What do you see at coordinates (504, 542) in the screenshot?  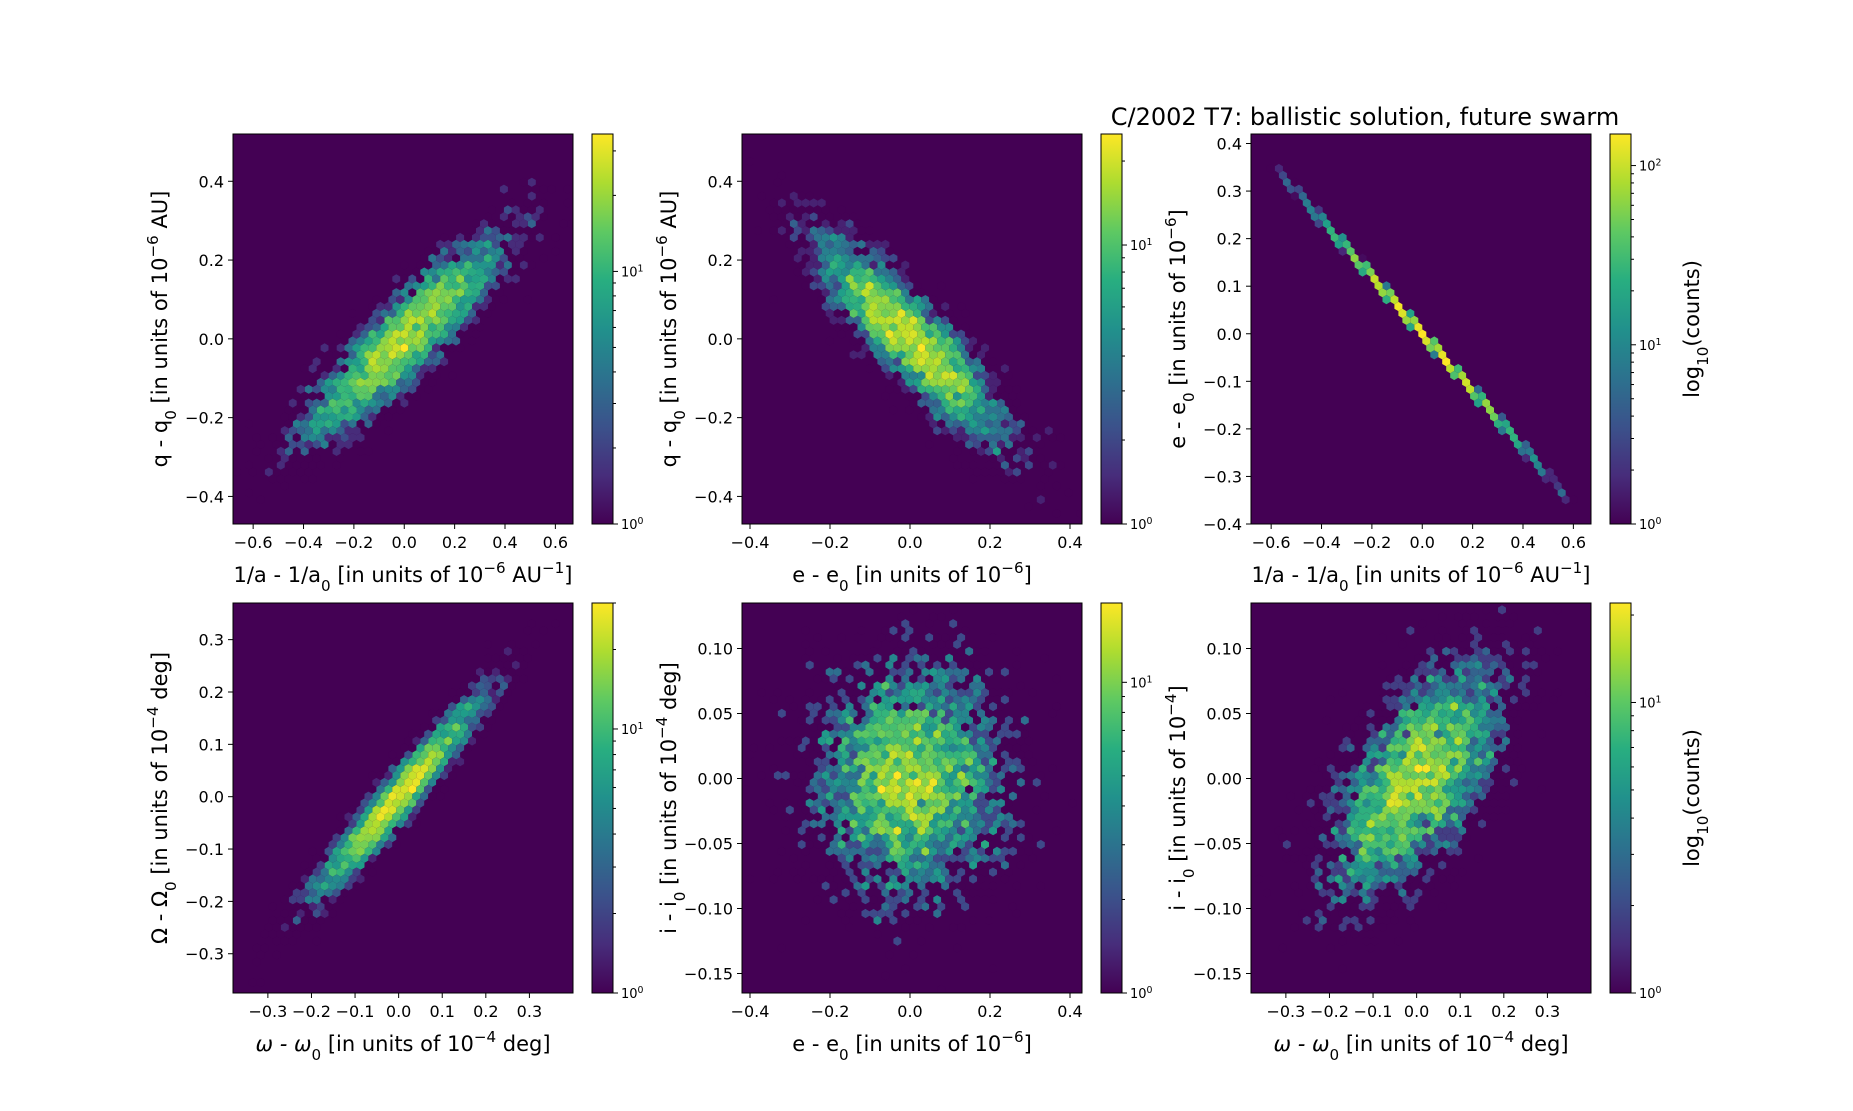 I see `x-tick-label: 0.4` at bounding box center [504, 542].